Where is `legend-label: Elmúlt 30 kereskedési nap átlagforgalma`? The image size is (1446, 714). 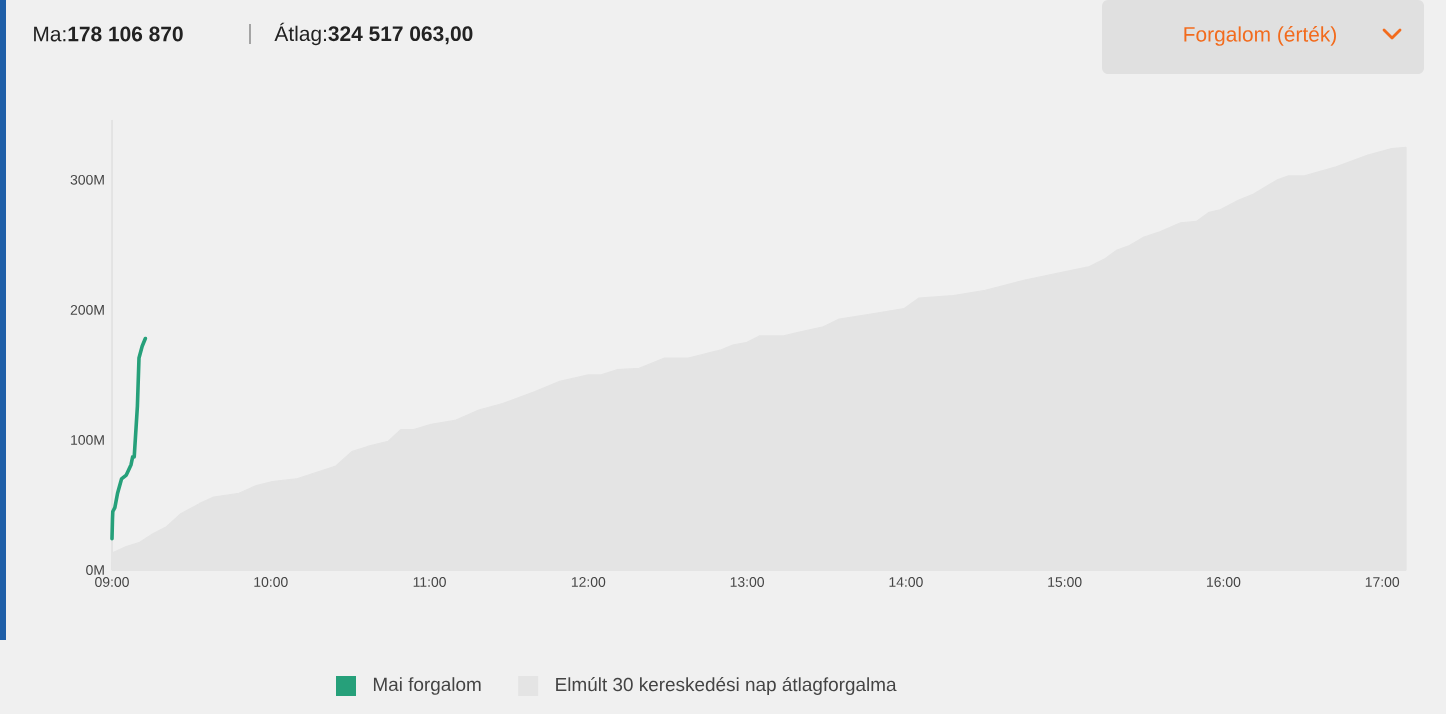 legend-label: Elmúlt 30 kereskedési nap átlagforgalma is located at coordinates (726, 686).